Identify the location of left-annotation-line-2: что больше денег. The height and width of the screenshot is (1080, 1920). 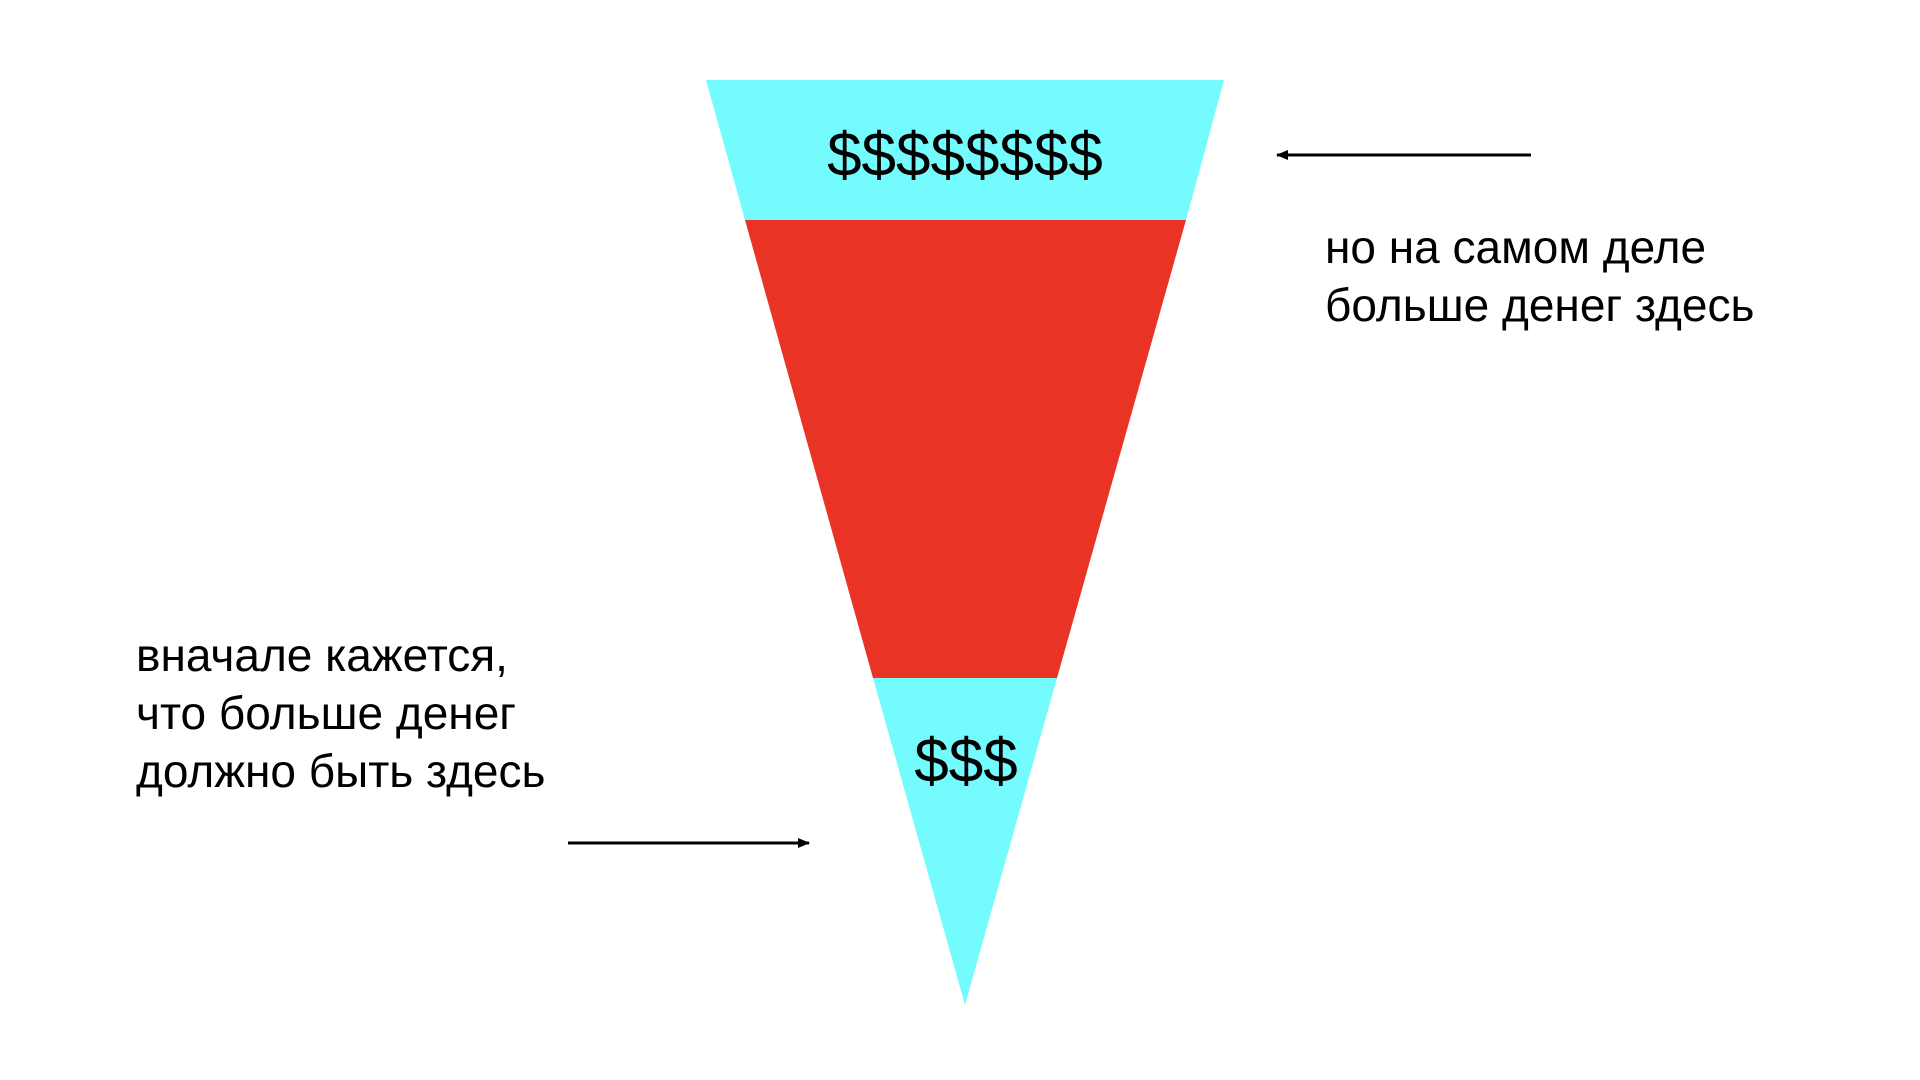
(326, 713).